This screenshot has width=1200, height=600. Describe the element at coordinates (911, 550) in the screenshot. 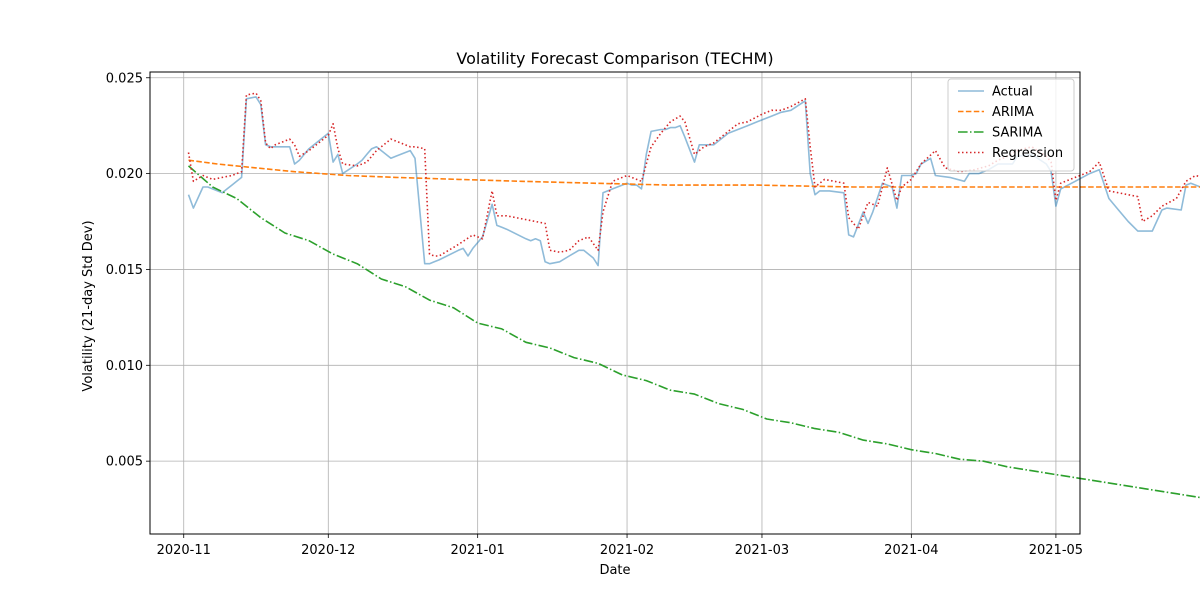

I see `x-tick-label: 2021-04` at that location.